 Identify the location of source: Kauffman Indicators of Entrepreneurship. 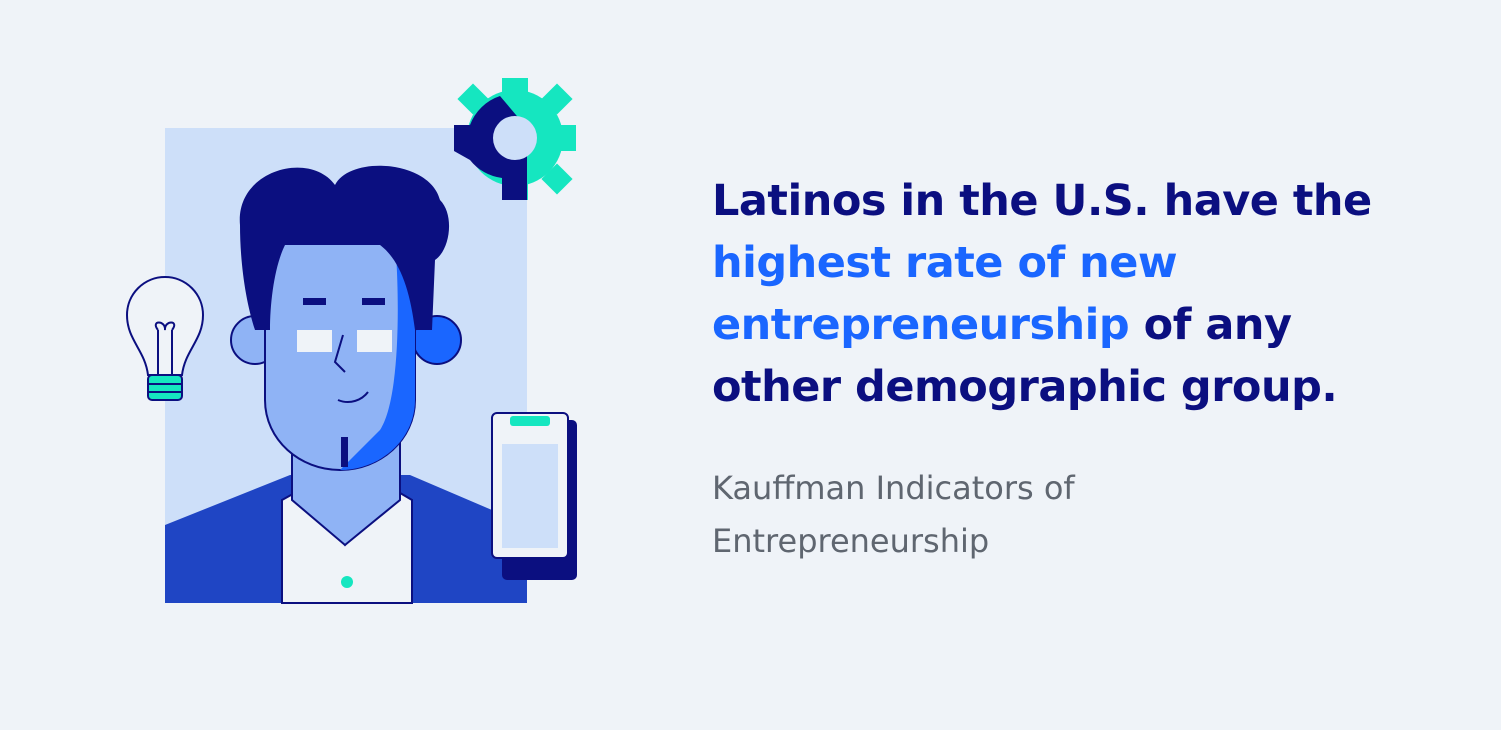
(893, 514).